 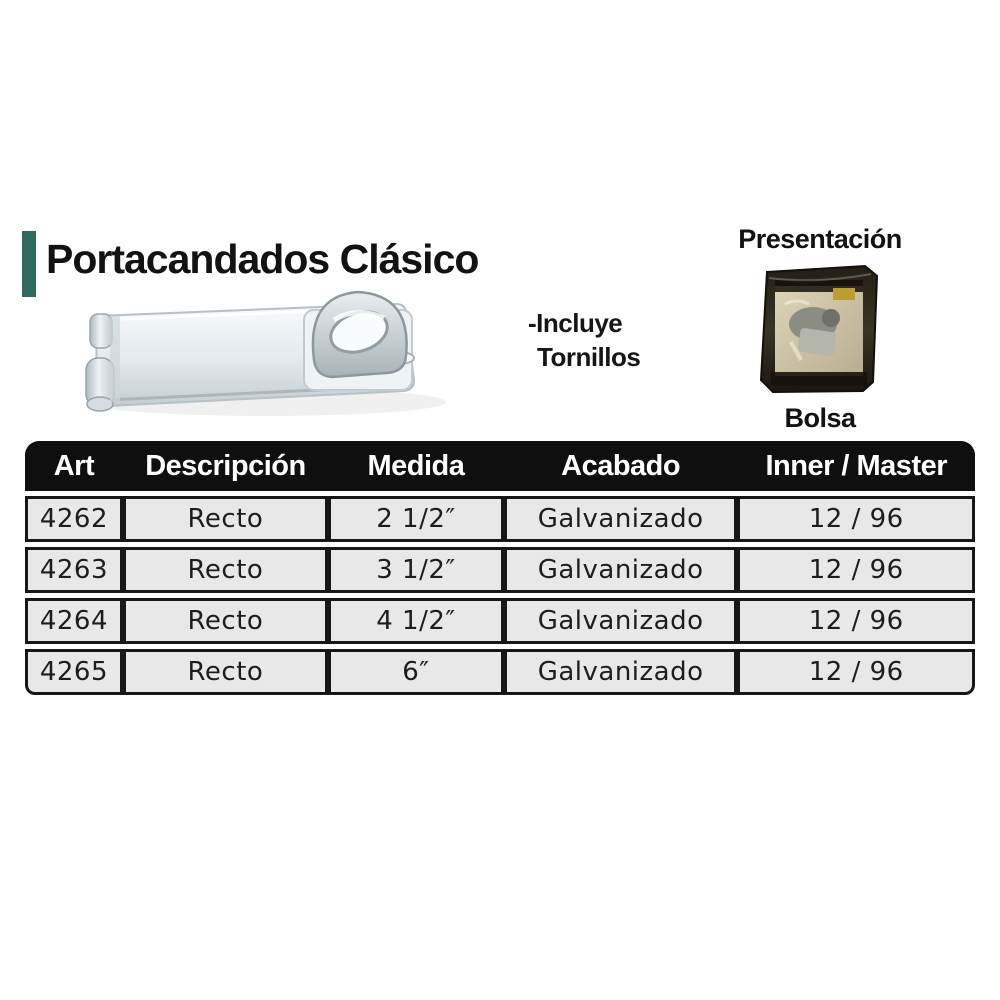 I want to click on table-row: 4265 Recto 6″ Galvanizado 12 / 96, so click(x=500, y=672).